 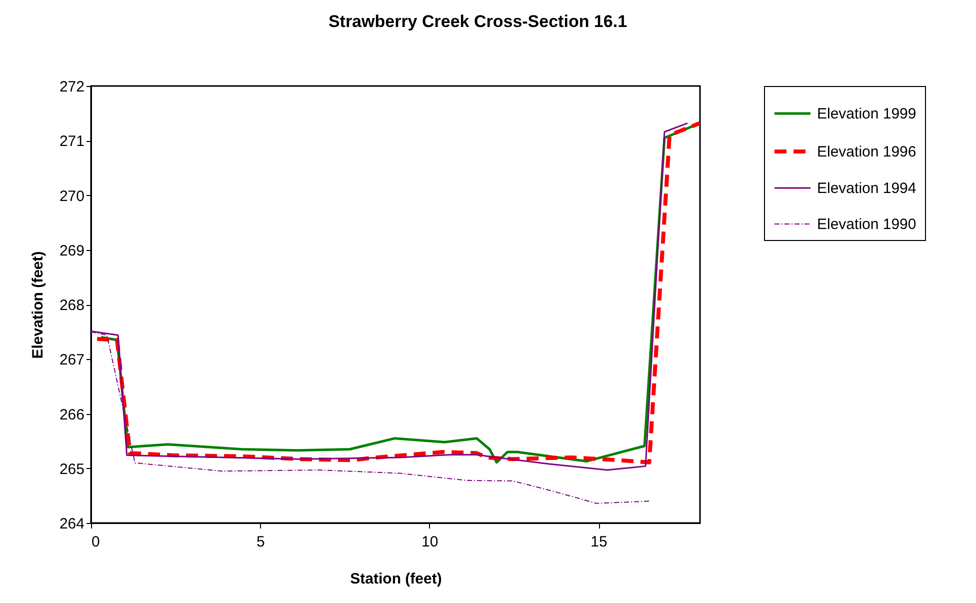 I want to click on y-tick-label: 266, so click(x=71, y=415).